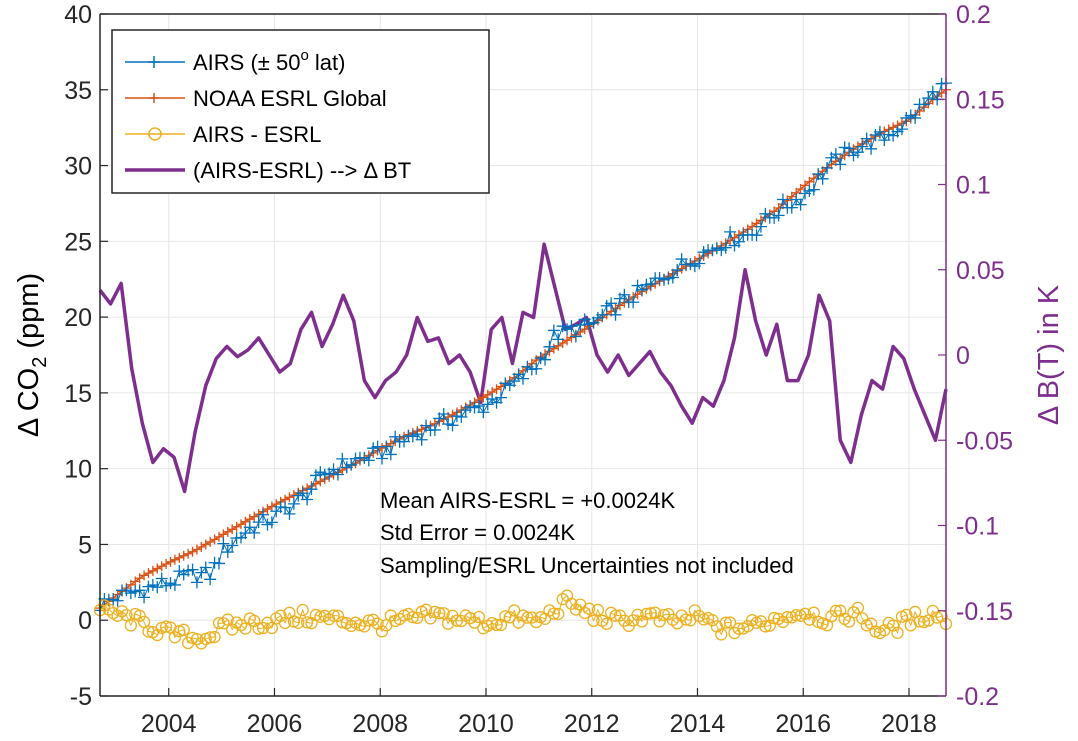 The image size is (1078, 741). What do you see at coordinates (977, 697) in the screenshot?
I see `right-tick-label: -0.2` at bounding box center [977, 697].